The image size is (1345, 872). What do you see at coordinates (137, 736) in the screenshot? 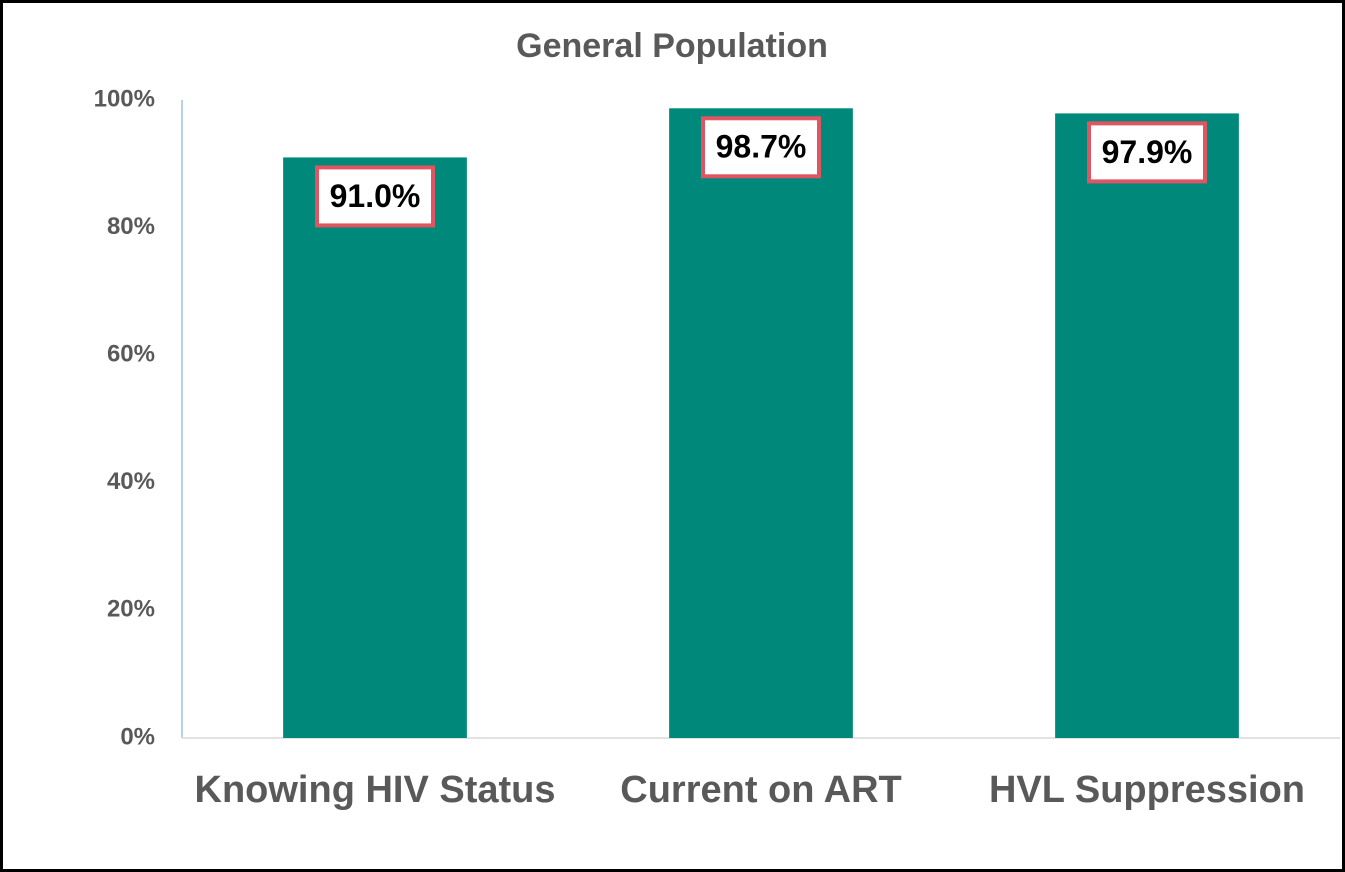
I see `y-tick-label: 0%` at bounding box center [137, 736].